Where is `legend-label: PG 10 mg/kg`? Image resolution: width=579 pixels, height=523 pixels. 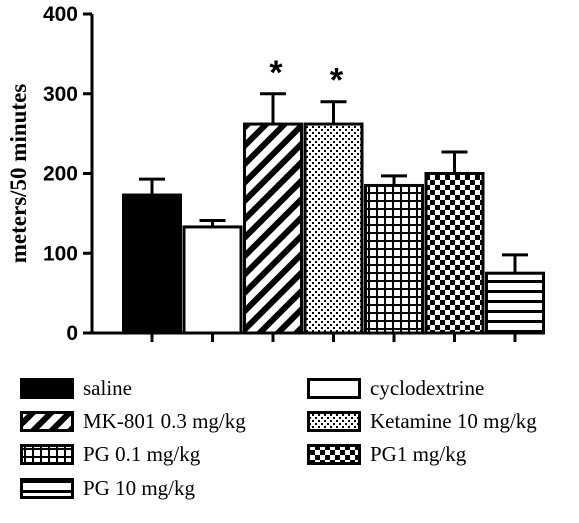 legend-label: PG 10 mg/kg is located at coordinates (139, 488).